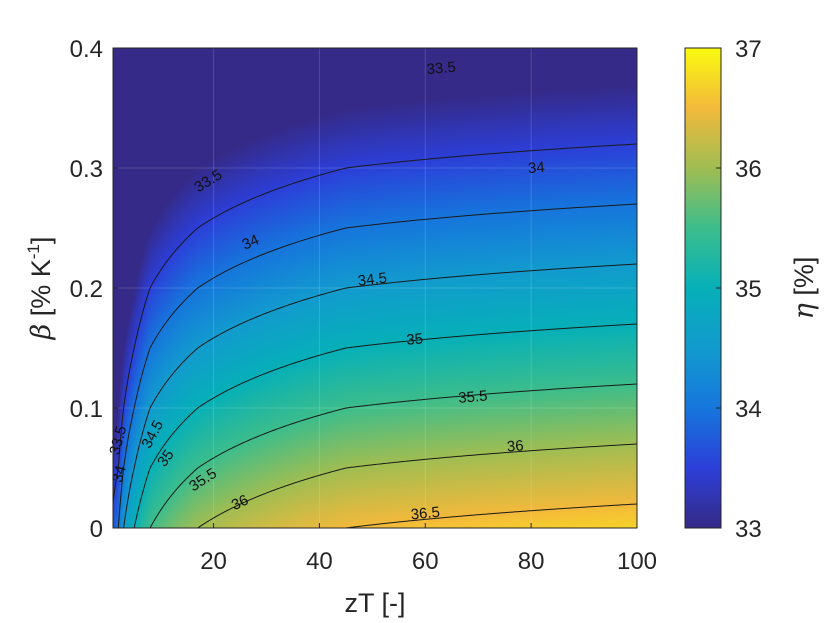 This screenshot has width=830, height=623. What do you see at coordinates (374, 603) in the screenshot?
I see `x-axis-label: zT [-]` at bounding box center [374, 603].